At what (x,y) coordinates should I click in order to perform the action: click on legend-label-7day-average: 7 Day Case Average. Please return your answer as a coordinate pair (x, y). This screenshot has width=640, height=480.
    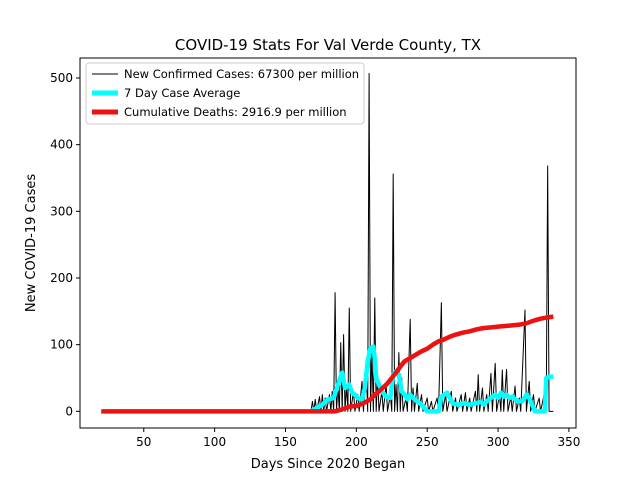
    Looking at the image, I should click on (182, 93).